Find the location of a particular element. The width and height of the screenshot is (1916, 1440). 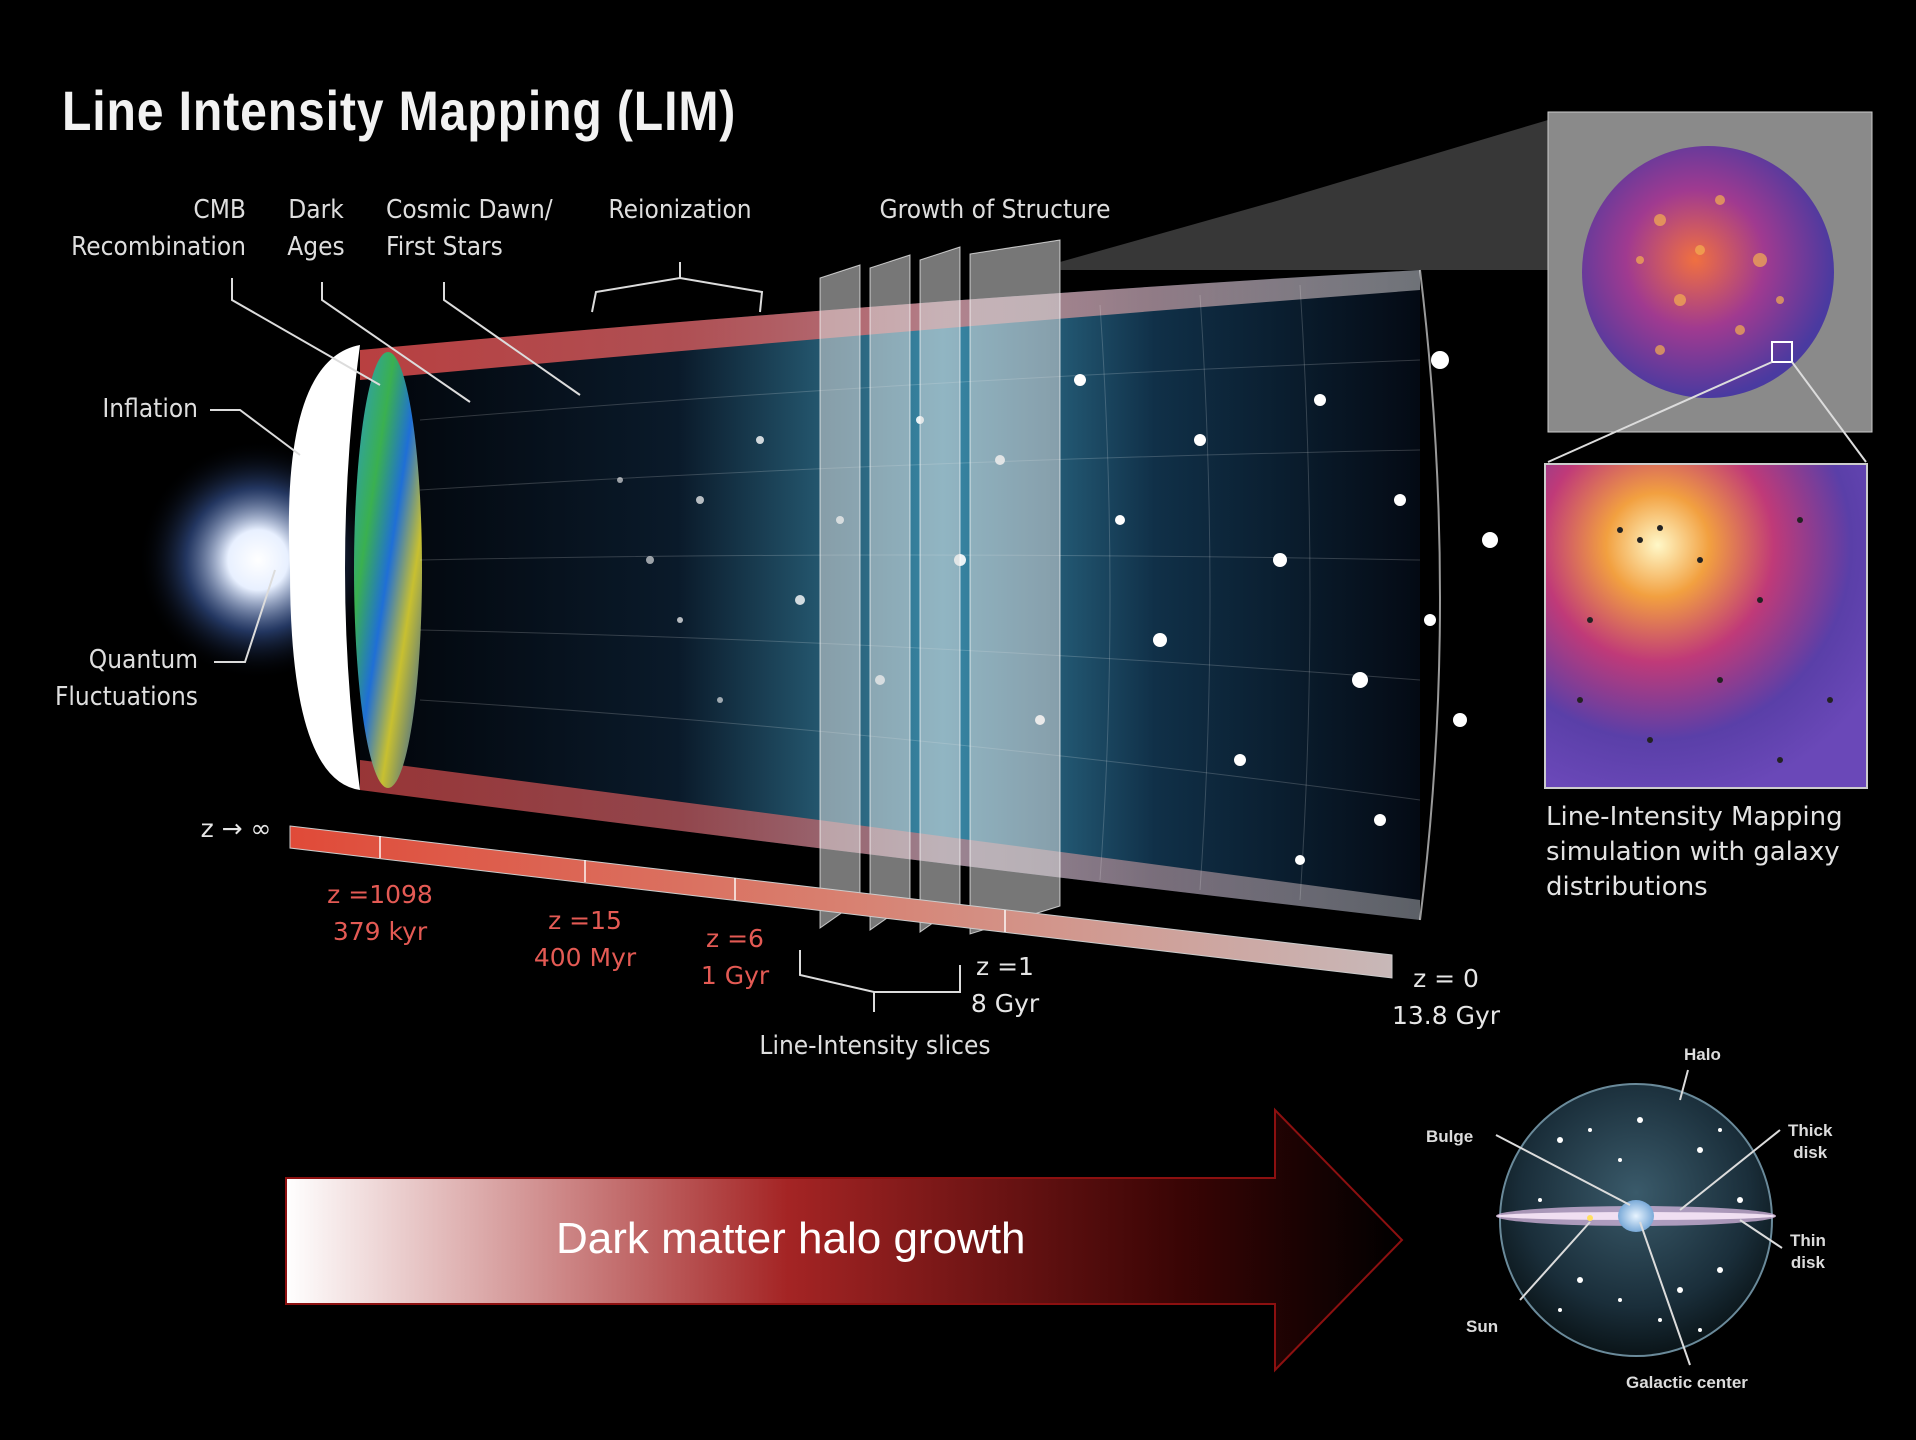

label-line-intensity-slices: Line-Intensity slices is located at coordinates (875, 1046).